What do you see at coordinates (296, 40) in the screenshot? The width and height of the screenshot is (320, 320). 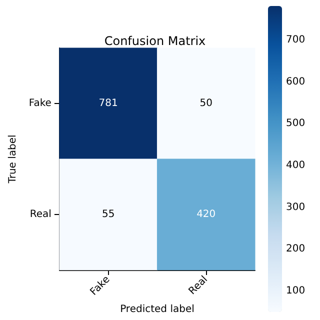 I see `color-bar-label: 700` at bounding box center [296, 40].